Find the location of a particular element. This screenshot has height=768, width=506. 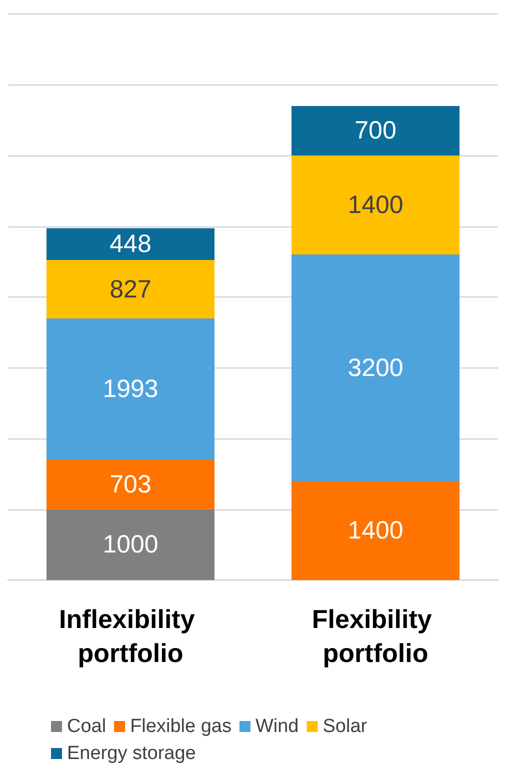

x-tick-label: Inflexibility portfolio is located at coordinates (130, 636).